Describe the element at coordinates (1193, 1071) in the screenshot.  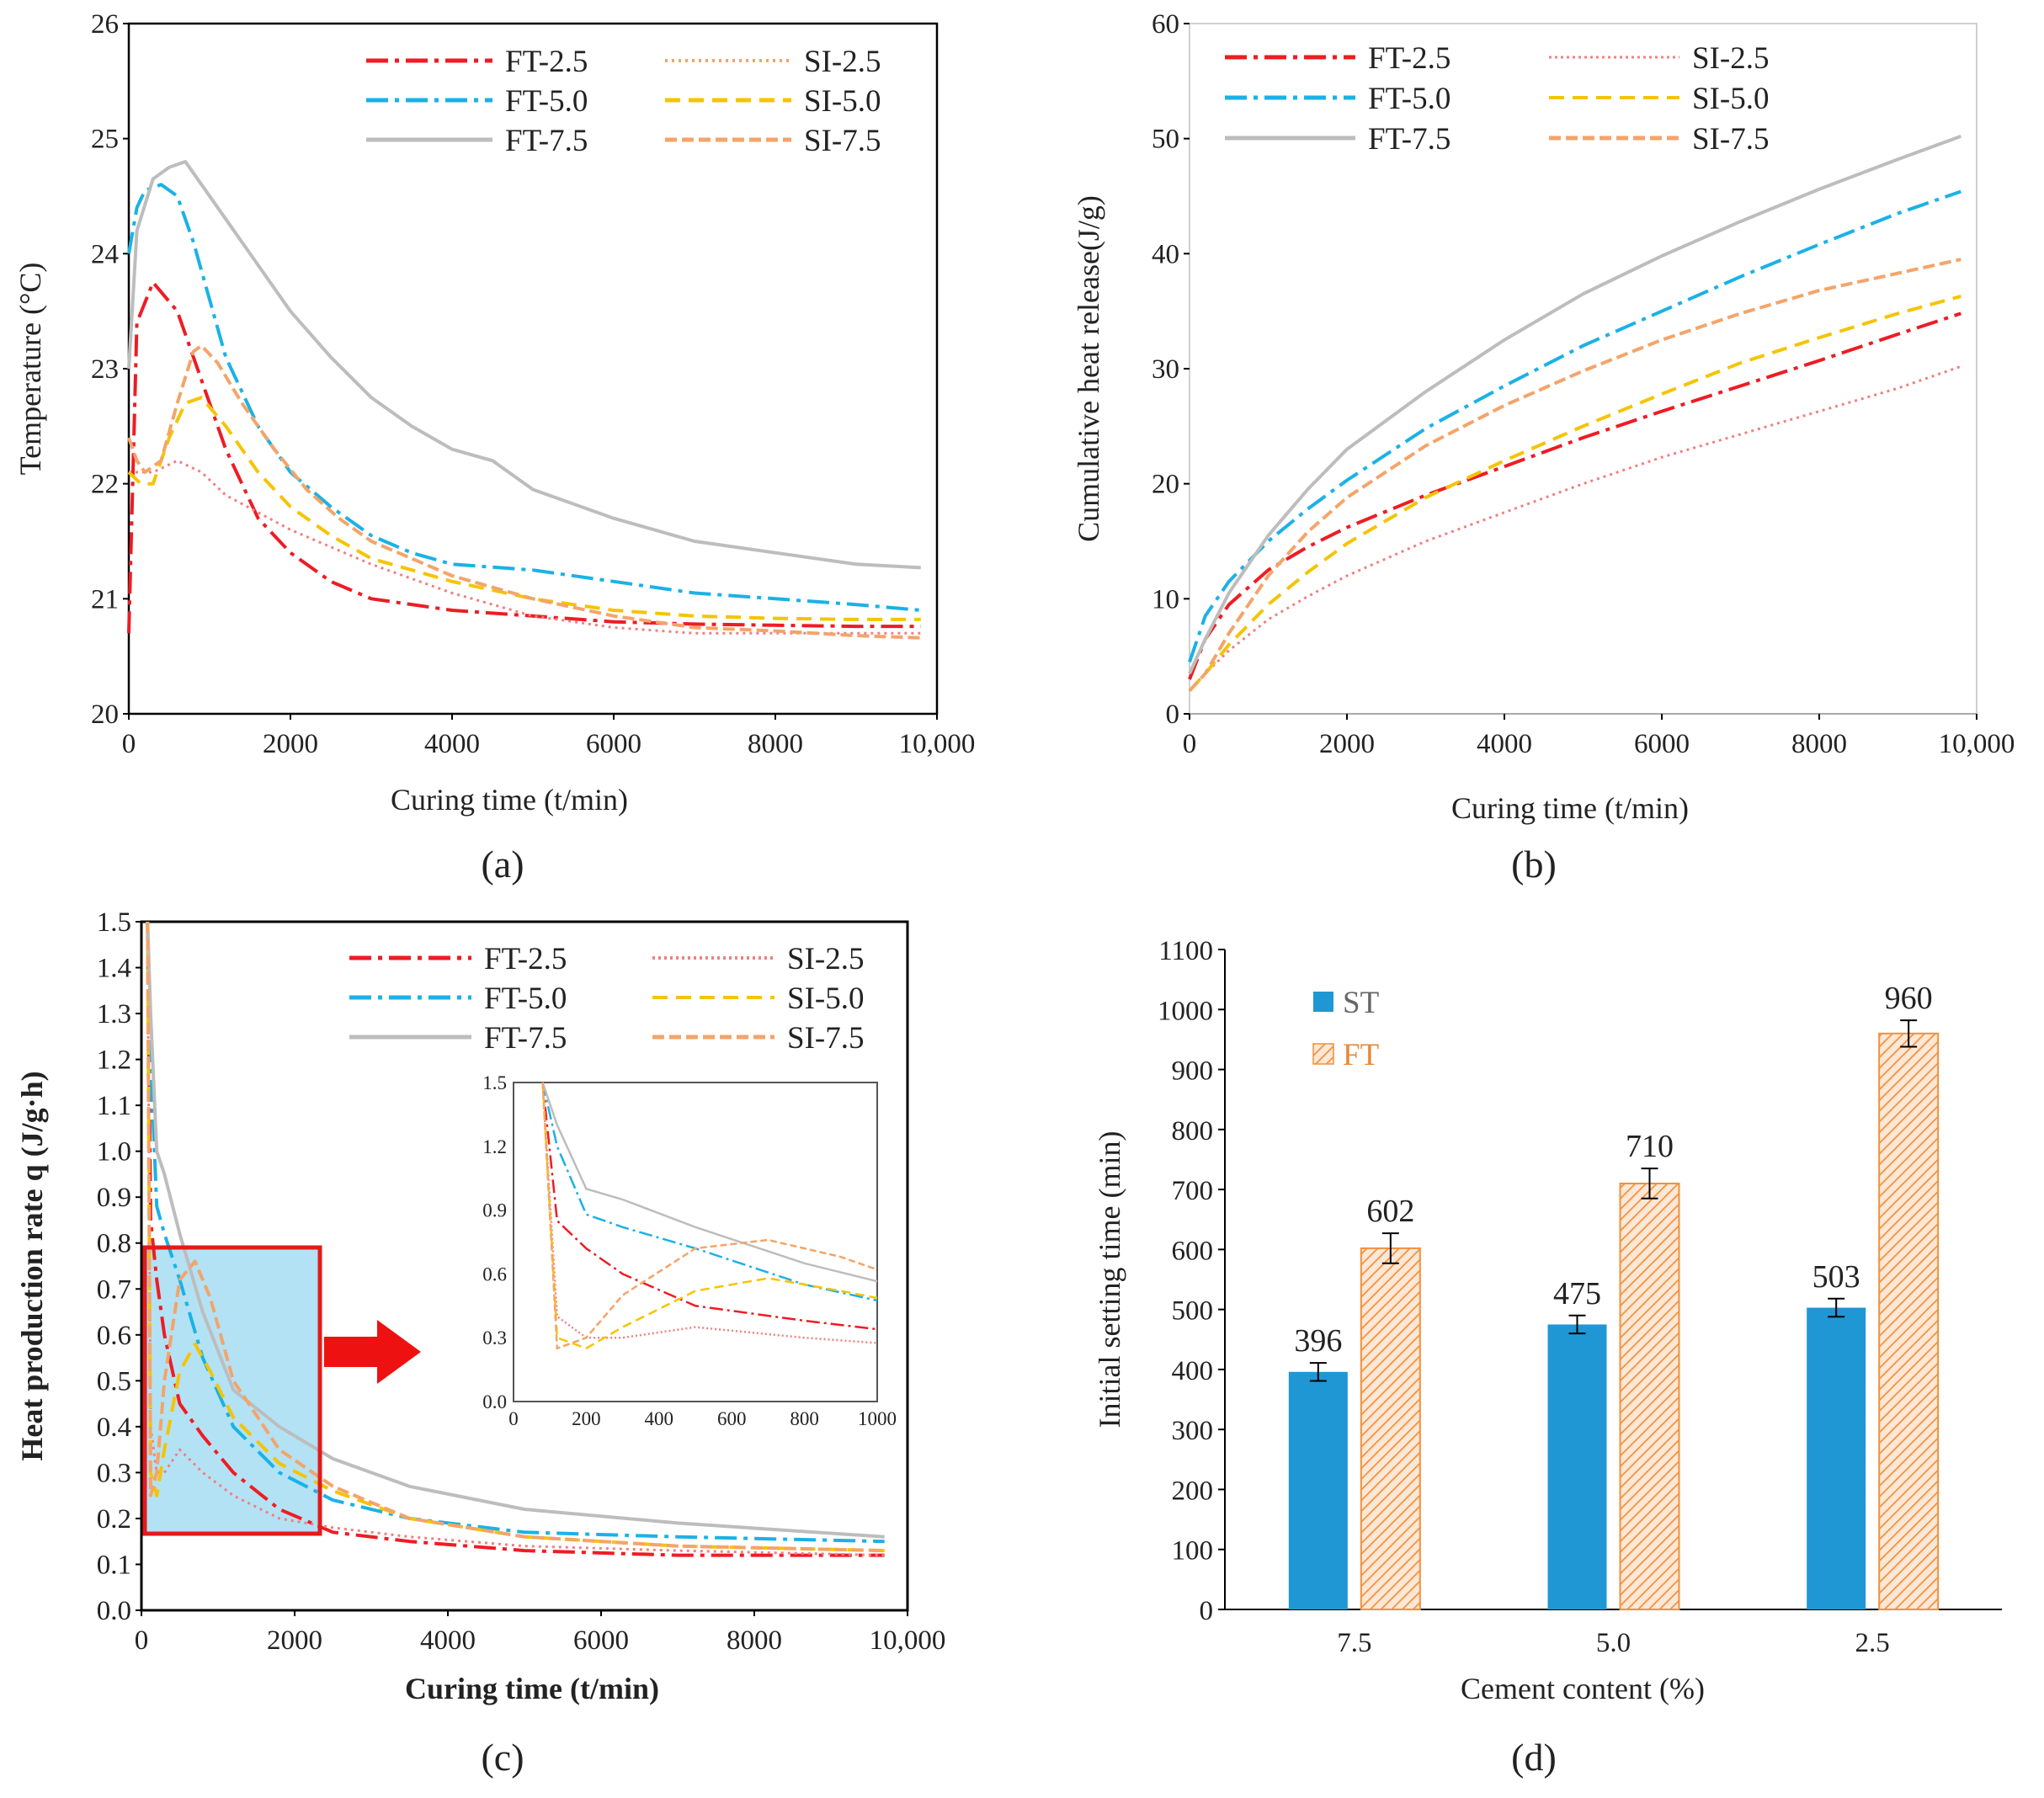
I see `y-tick-label: 900` at that location.